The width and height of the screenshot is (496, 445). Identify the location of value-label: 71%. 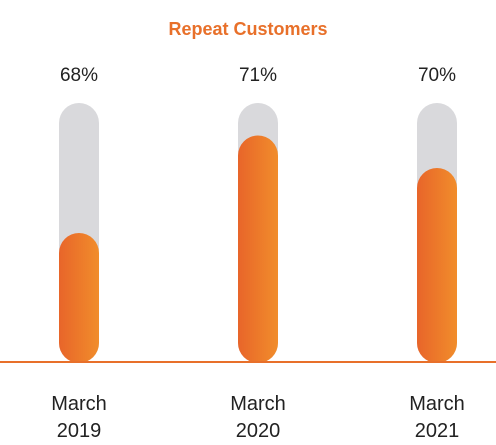
(258, 75).